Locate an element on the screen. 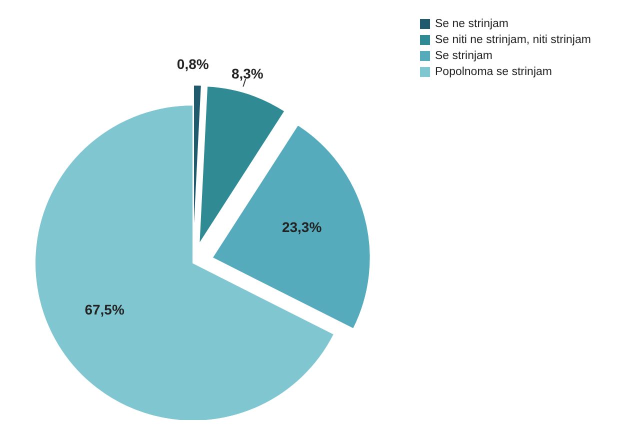 Image resolution: width=638 pixels, height=428 pixels. legend-label: Se niti ne strinjam, niti strinjam is located at coordinates (513, 40).